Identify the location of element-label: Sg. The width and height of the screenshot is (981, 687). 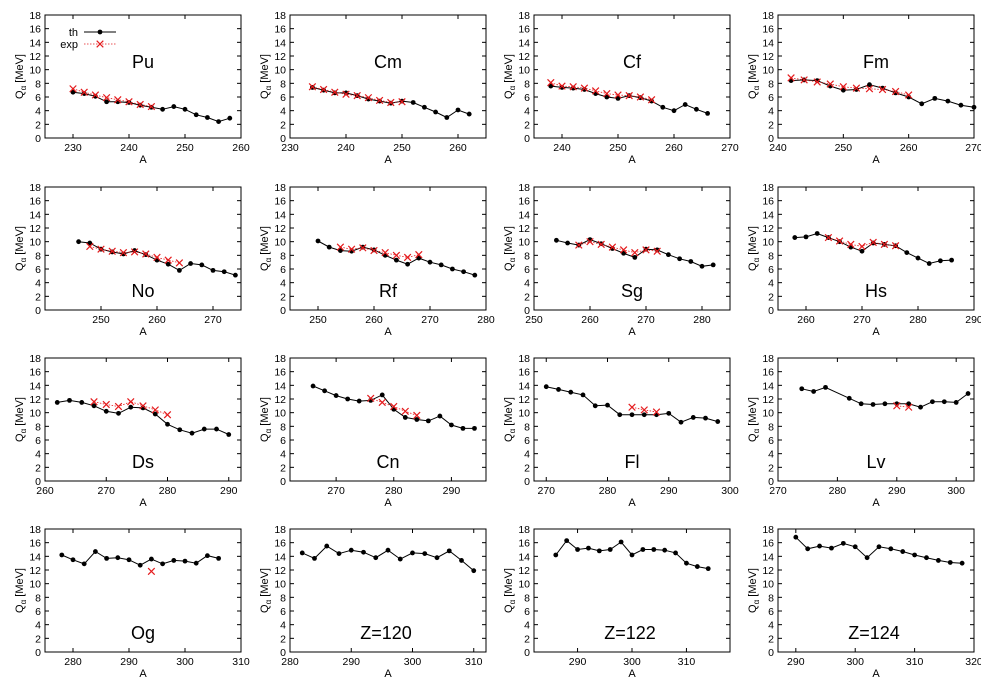
(632, 291).